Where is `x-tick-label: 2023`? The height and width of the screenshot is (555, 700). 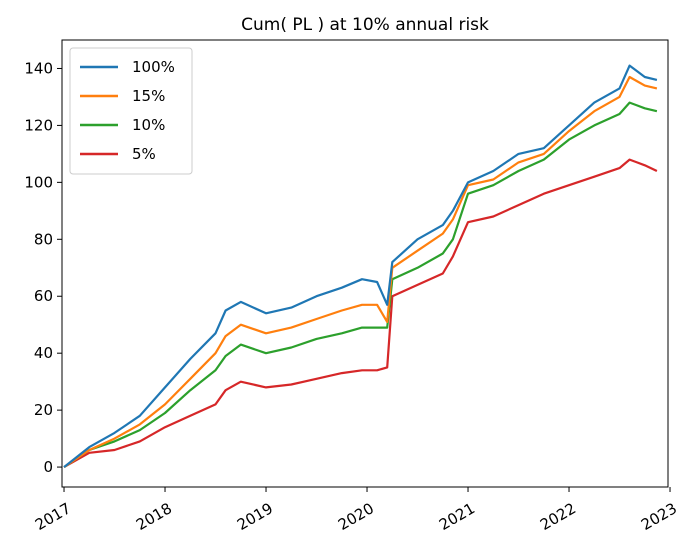
x-tick-label: 2023 is located at coordinates (659, 516).